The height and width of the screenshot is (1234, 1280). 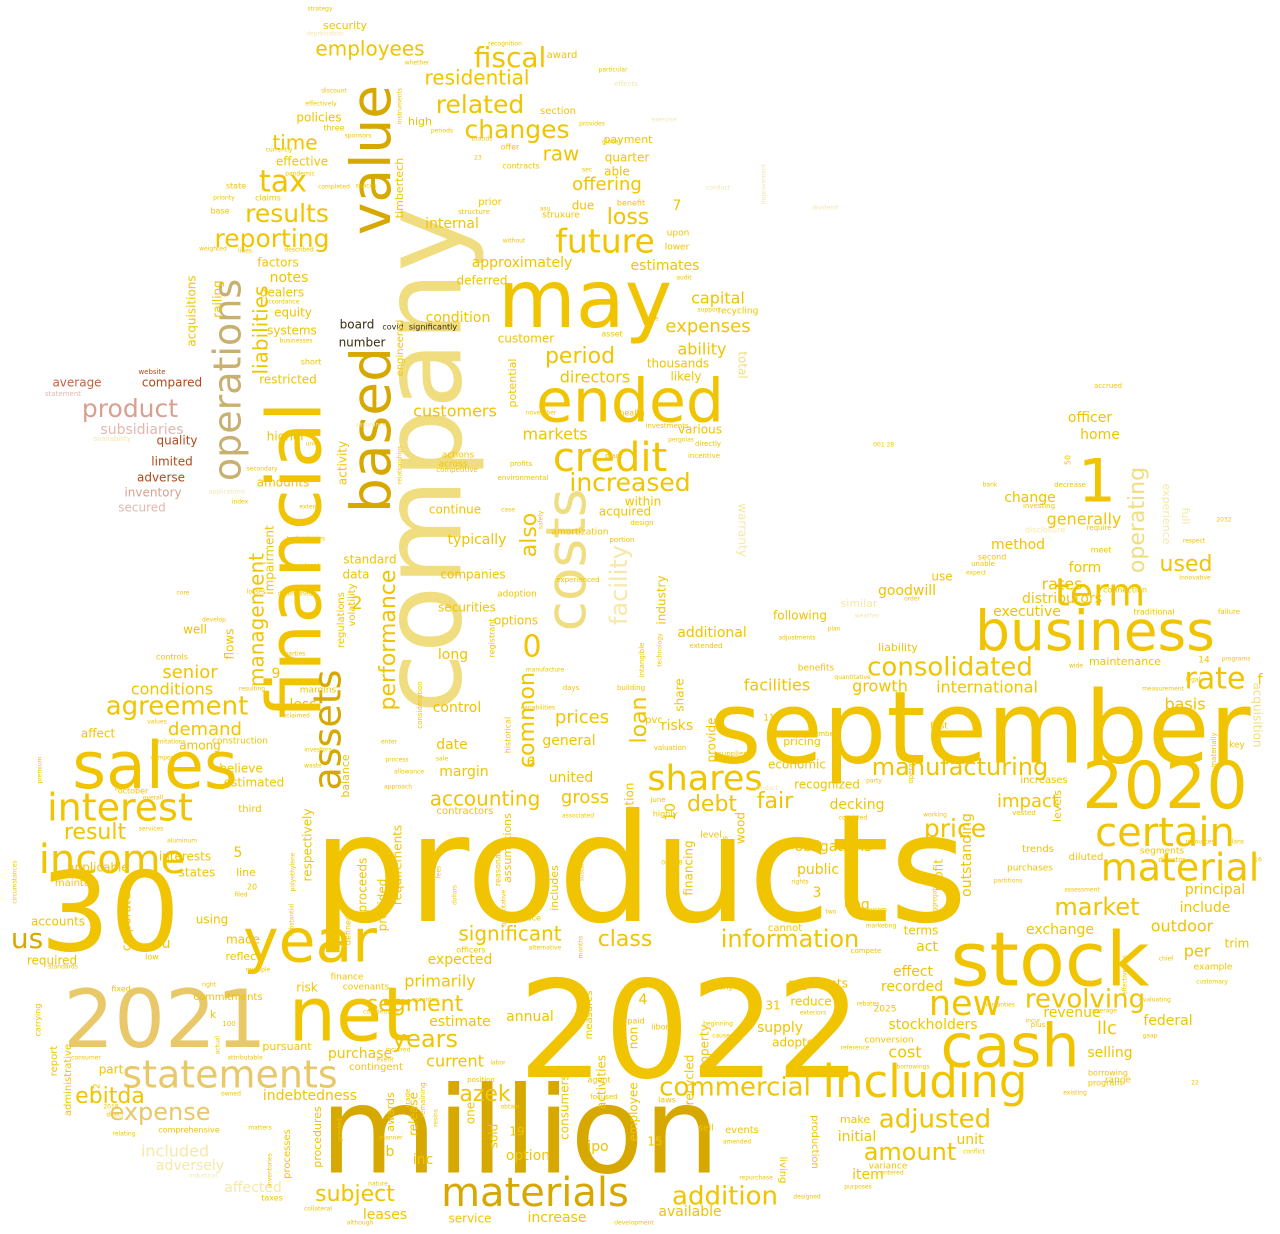 What do you see at coordinates (369, 560) in the screenshot?
I see `word-standard: standard` at bounding box center [369, 560].